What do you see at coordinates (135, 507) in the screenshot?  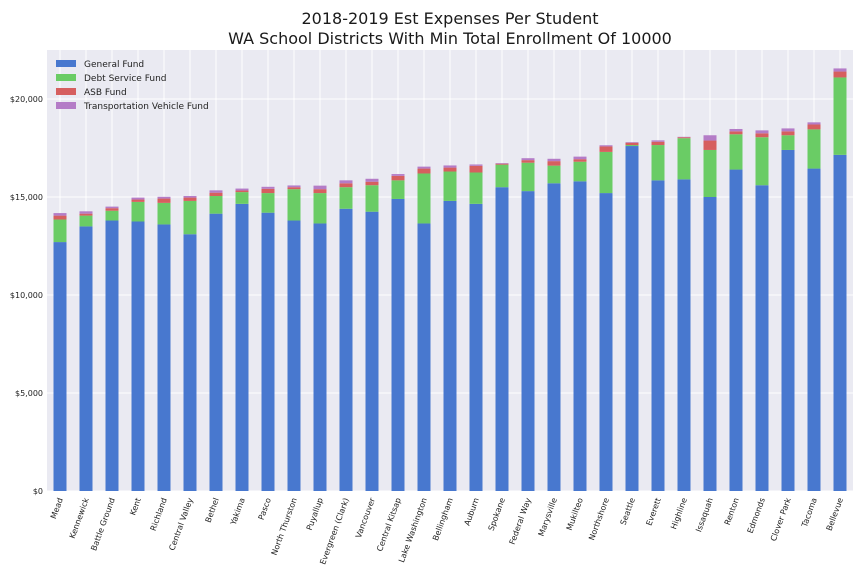 I see `x-tick-label: Kent` at bounding box center [135, 507].